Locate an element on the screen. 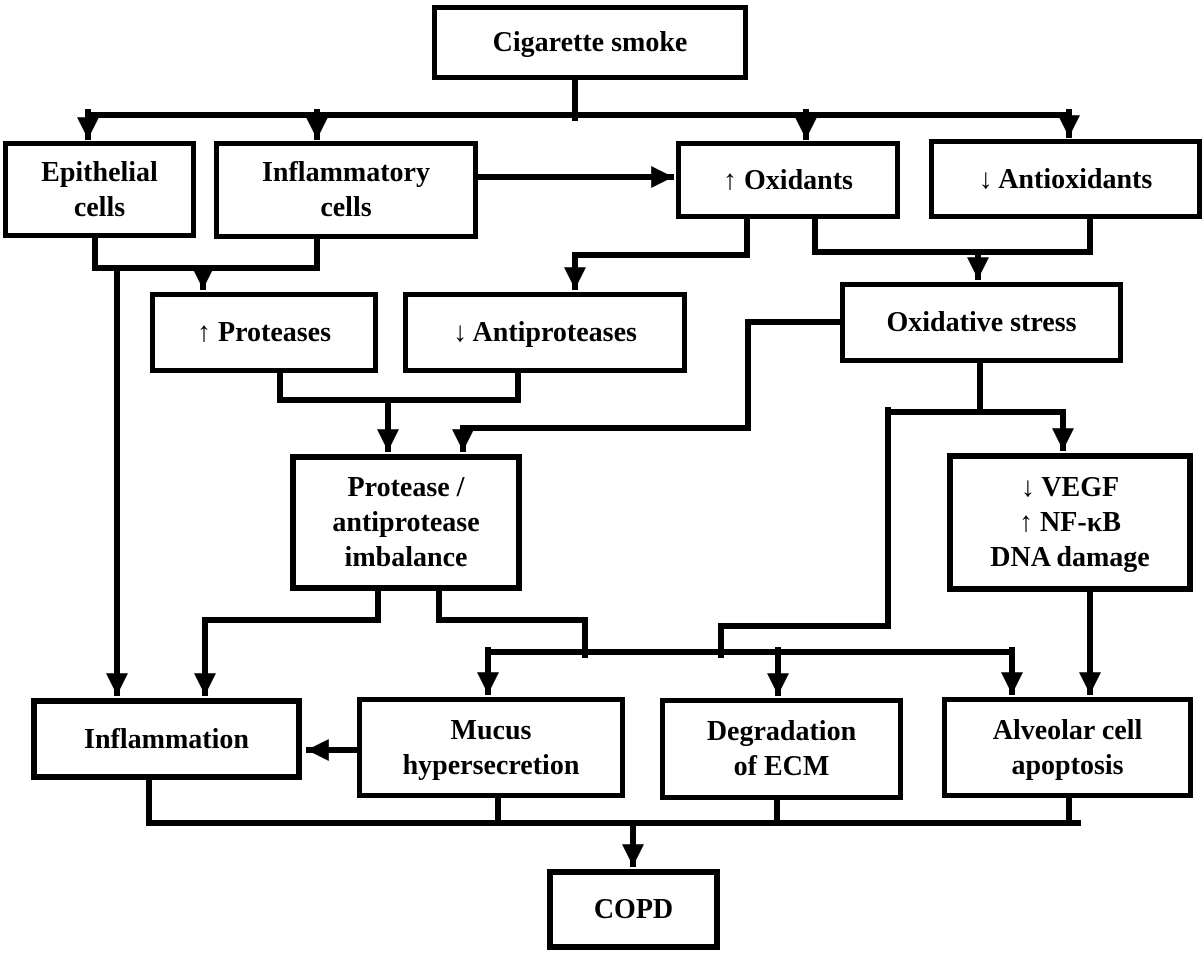 This screenshot has height=953, width=1204. node-vegf-nfkb-dna-damage: ↓ VEGF ↑ NF-κB DNA damage is located at coordinates (1070, 522).